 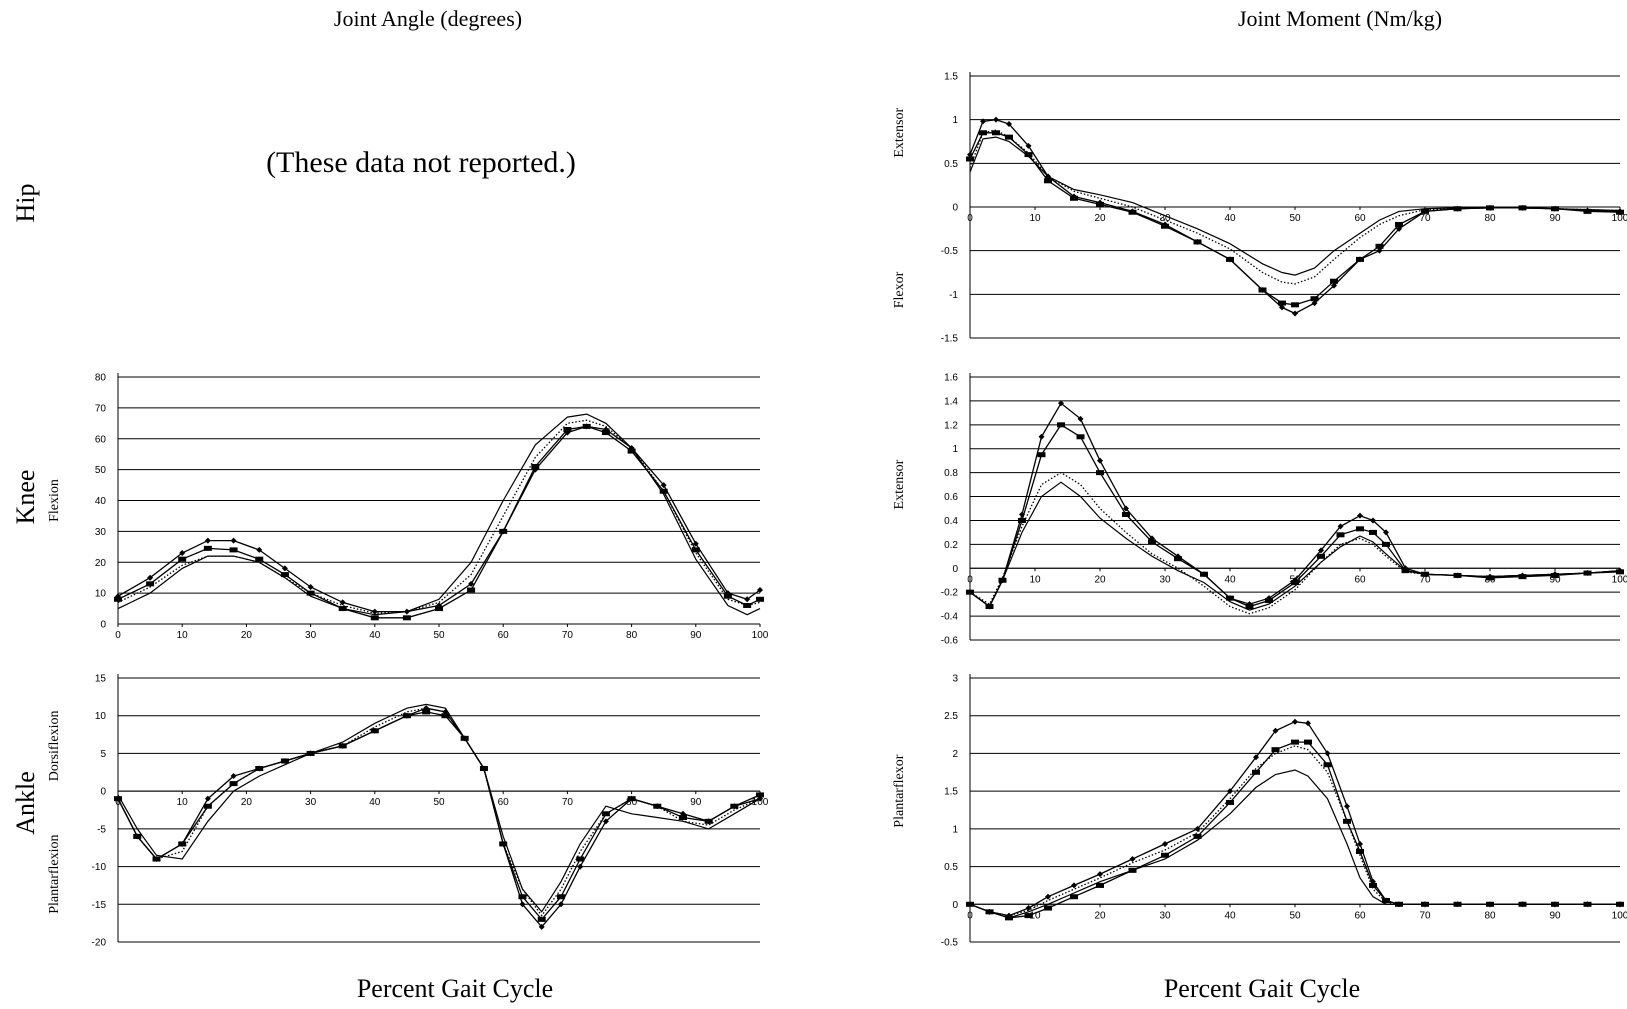 What do you see at coordinates (1100, 579) in the screenshot?
I see `knee-moment-x-tick-label: 20` at bounding box center [1100, 579].